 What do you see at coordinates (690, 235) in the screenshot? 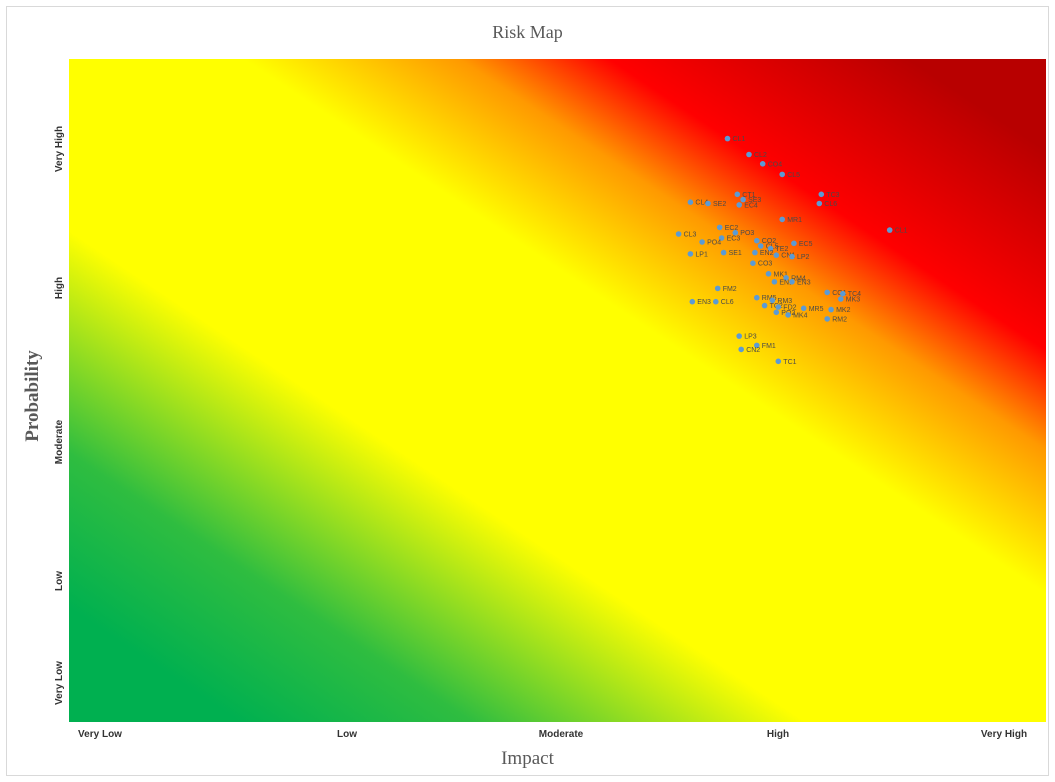
I see `data-point-label: CL3` at bounding box center [690, 235].